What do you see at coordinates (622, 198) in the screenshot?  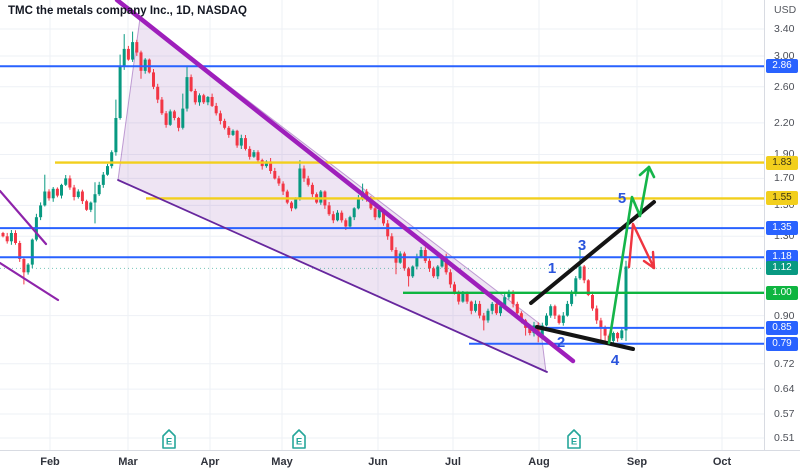 I see `wave-label-5: 5` at bounding box center [622, 198].